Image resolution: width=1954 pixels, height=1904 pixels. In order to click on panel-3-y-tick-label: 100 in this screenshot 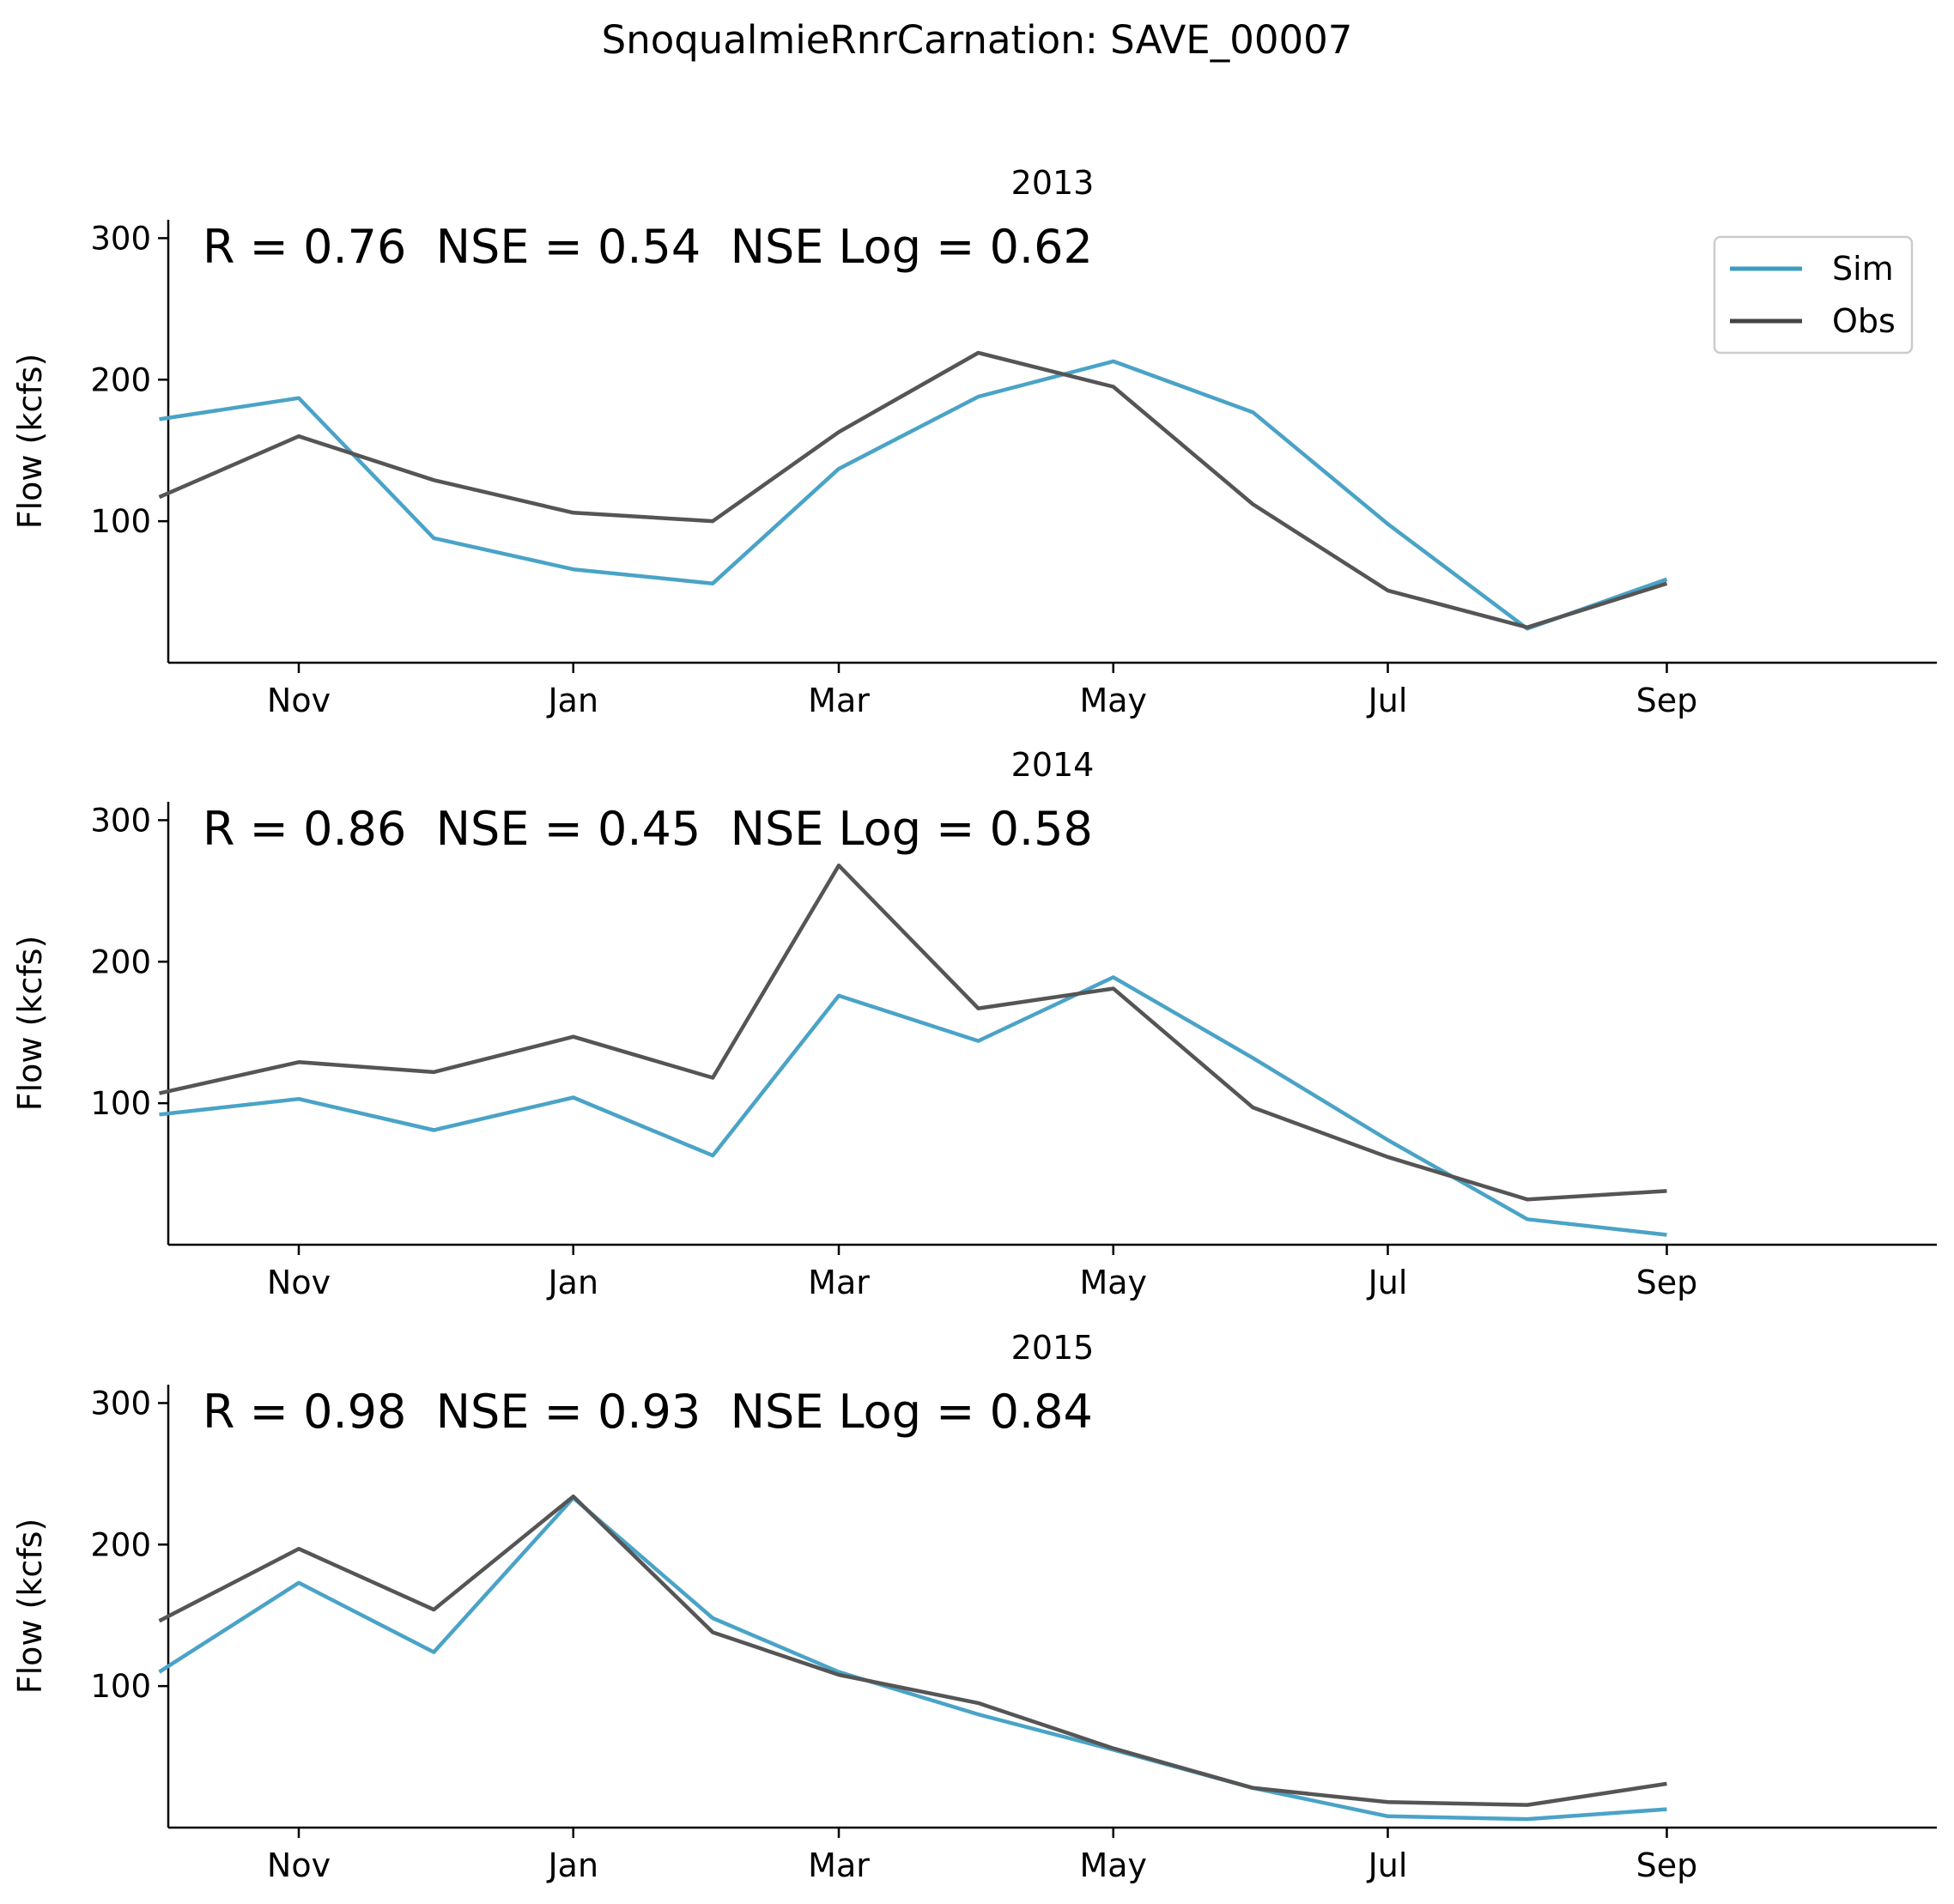, I will do `click(120, 1687)`.